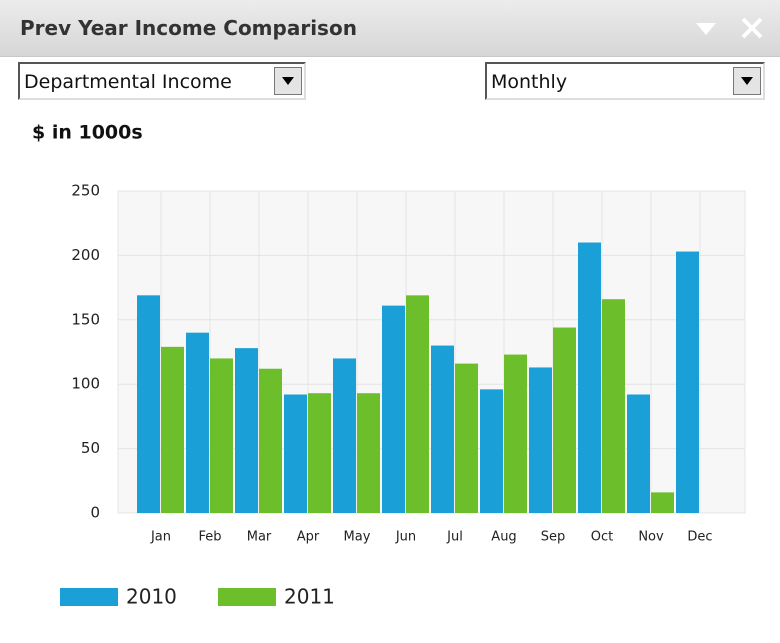  What do you see at coordinates (357, 537) in the screenshot?
I see `x-tick-label: May` at bounding box center [357, 537].